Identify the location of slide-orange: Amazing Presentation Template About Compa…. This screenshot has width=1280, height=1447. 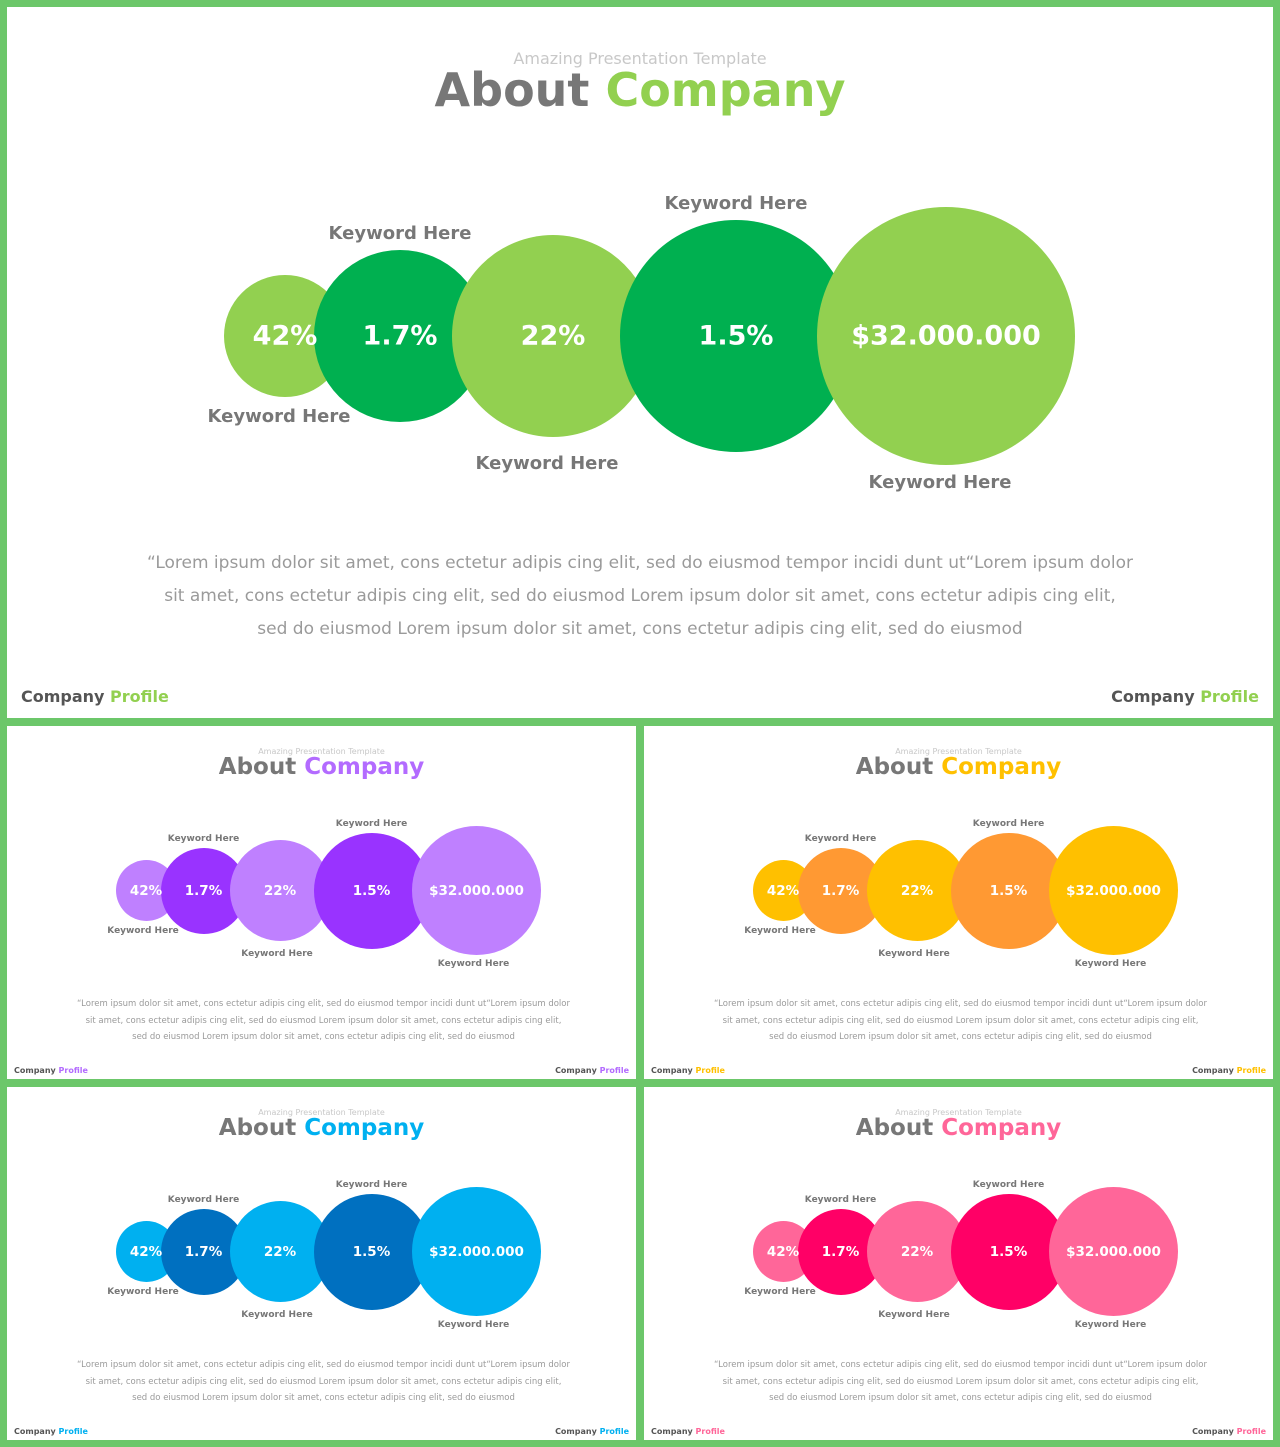
(958, 902).